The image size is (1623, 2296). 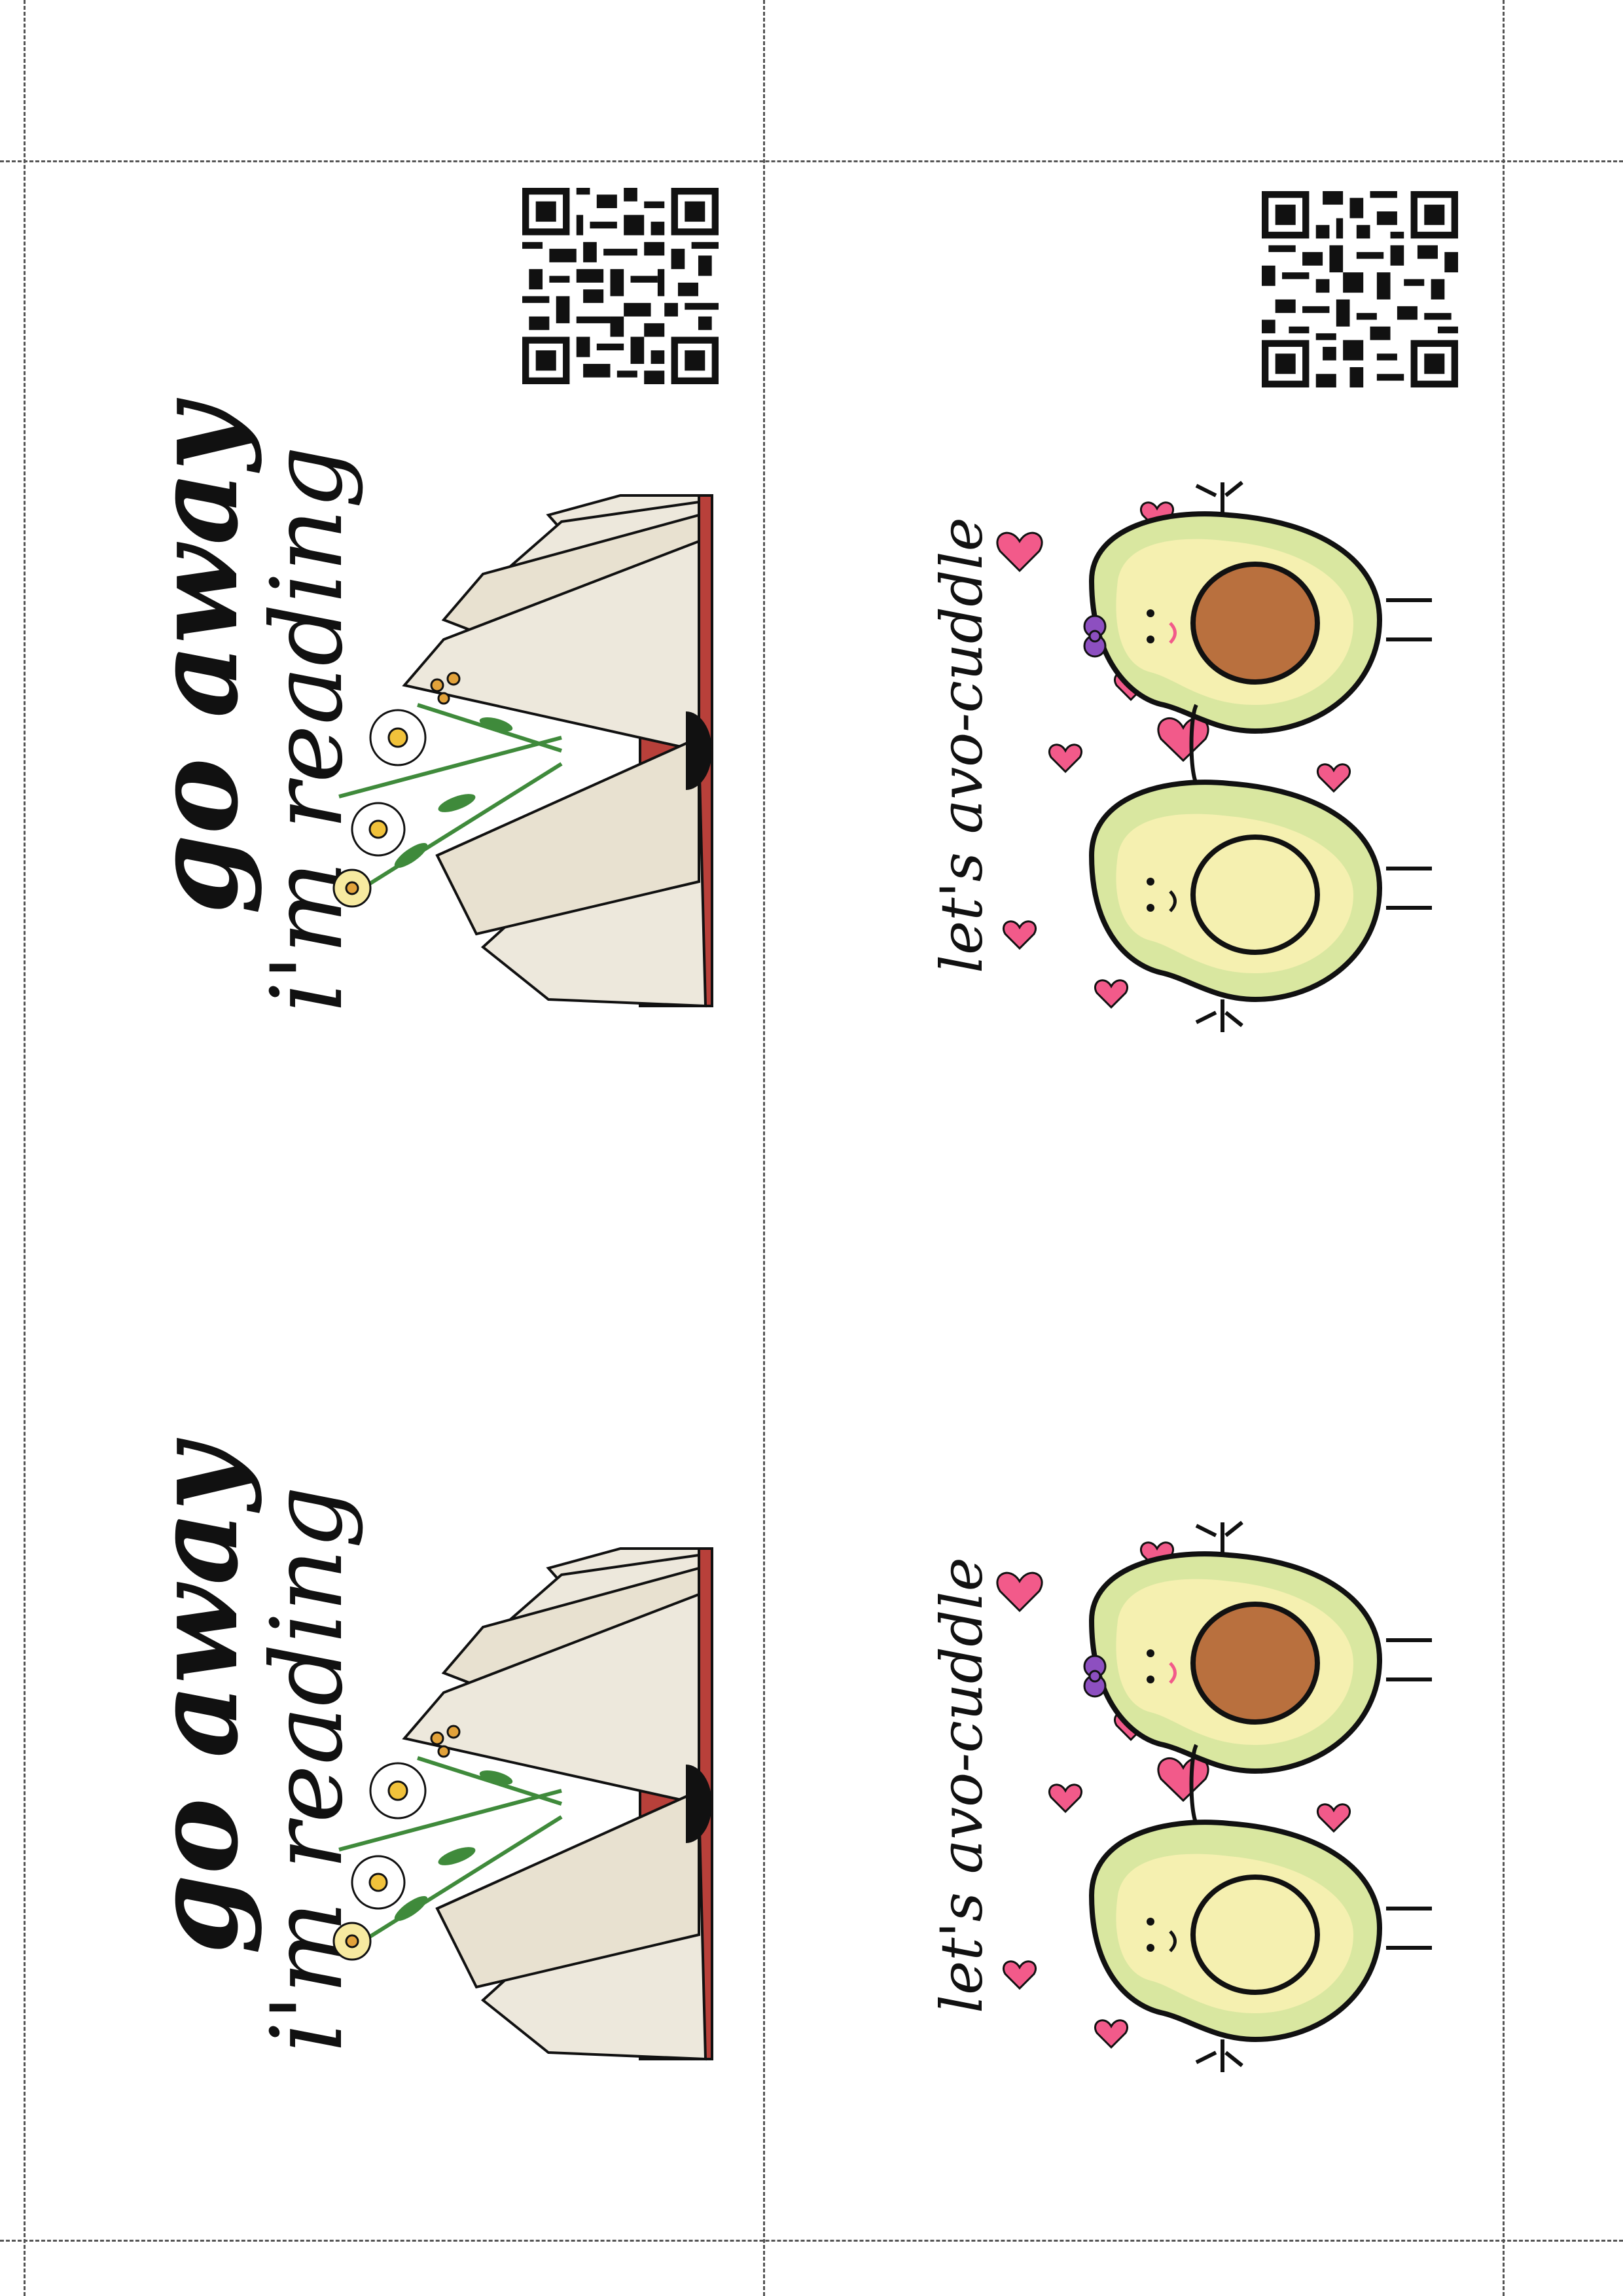 I want to click on cut-line-top, so click(x=811, y=161).